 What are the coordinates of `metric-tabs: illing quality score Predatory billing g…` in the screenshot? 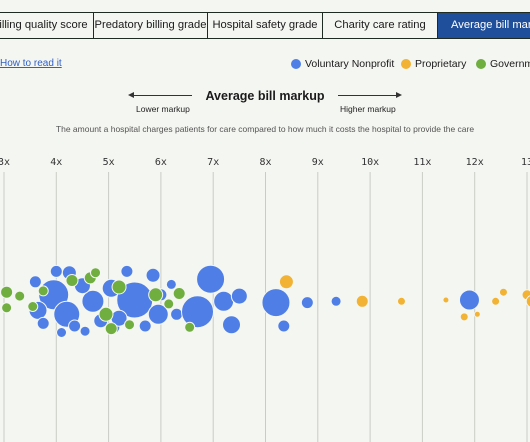 It's located at (265, 25).